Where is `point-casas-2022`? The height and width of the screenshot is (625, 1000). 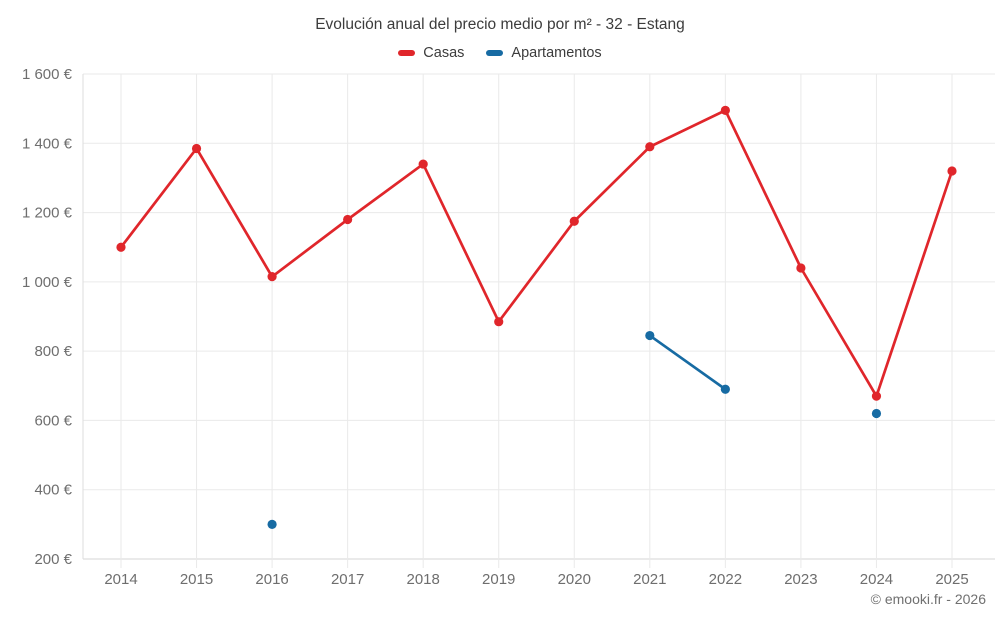 point-casas-2022 is located at coordinates (725, 110).